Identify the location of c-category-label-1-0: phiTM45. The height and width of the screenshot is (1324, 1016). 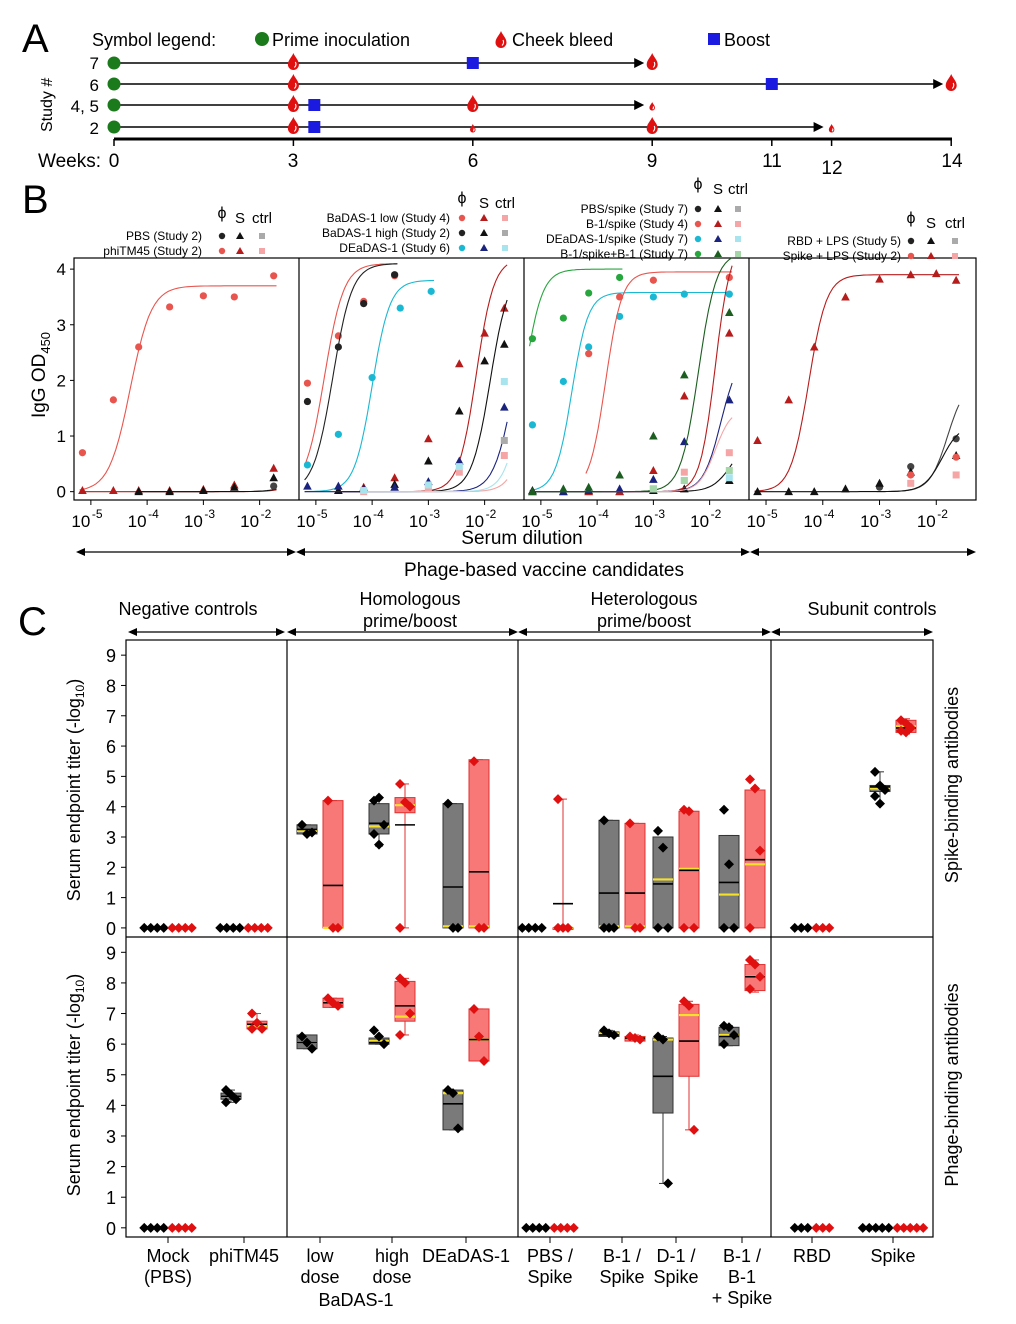
(244, 1256).